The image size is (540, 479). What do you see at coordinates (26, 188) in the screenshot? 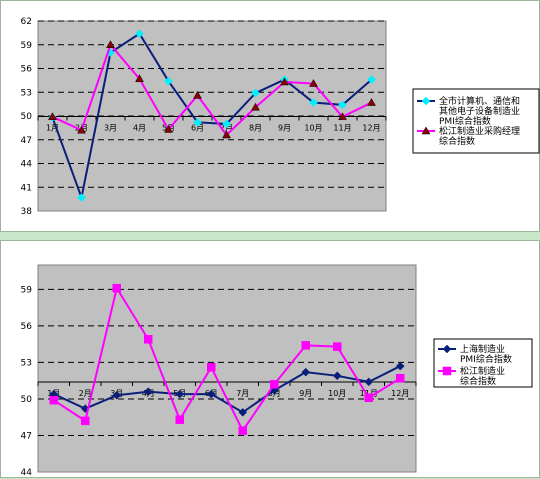
I see `y-tick-label: 41` at bounding box center [26, 188].